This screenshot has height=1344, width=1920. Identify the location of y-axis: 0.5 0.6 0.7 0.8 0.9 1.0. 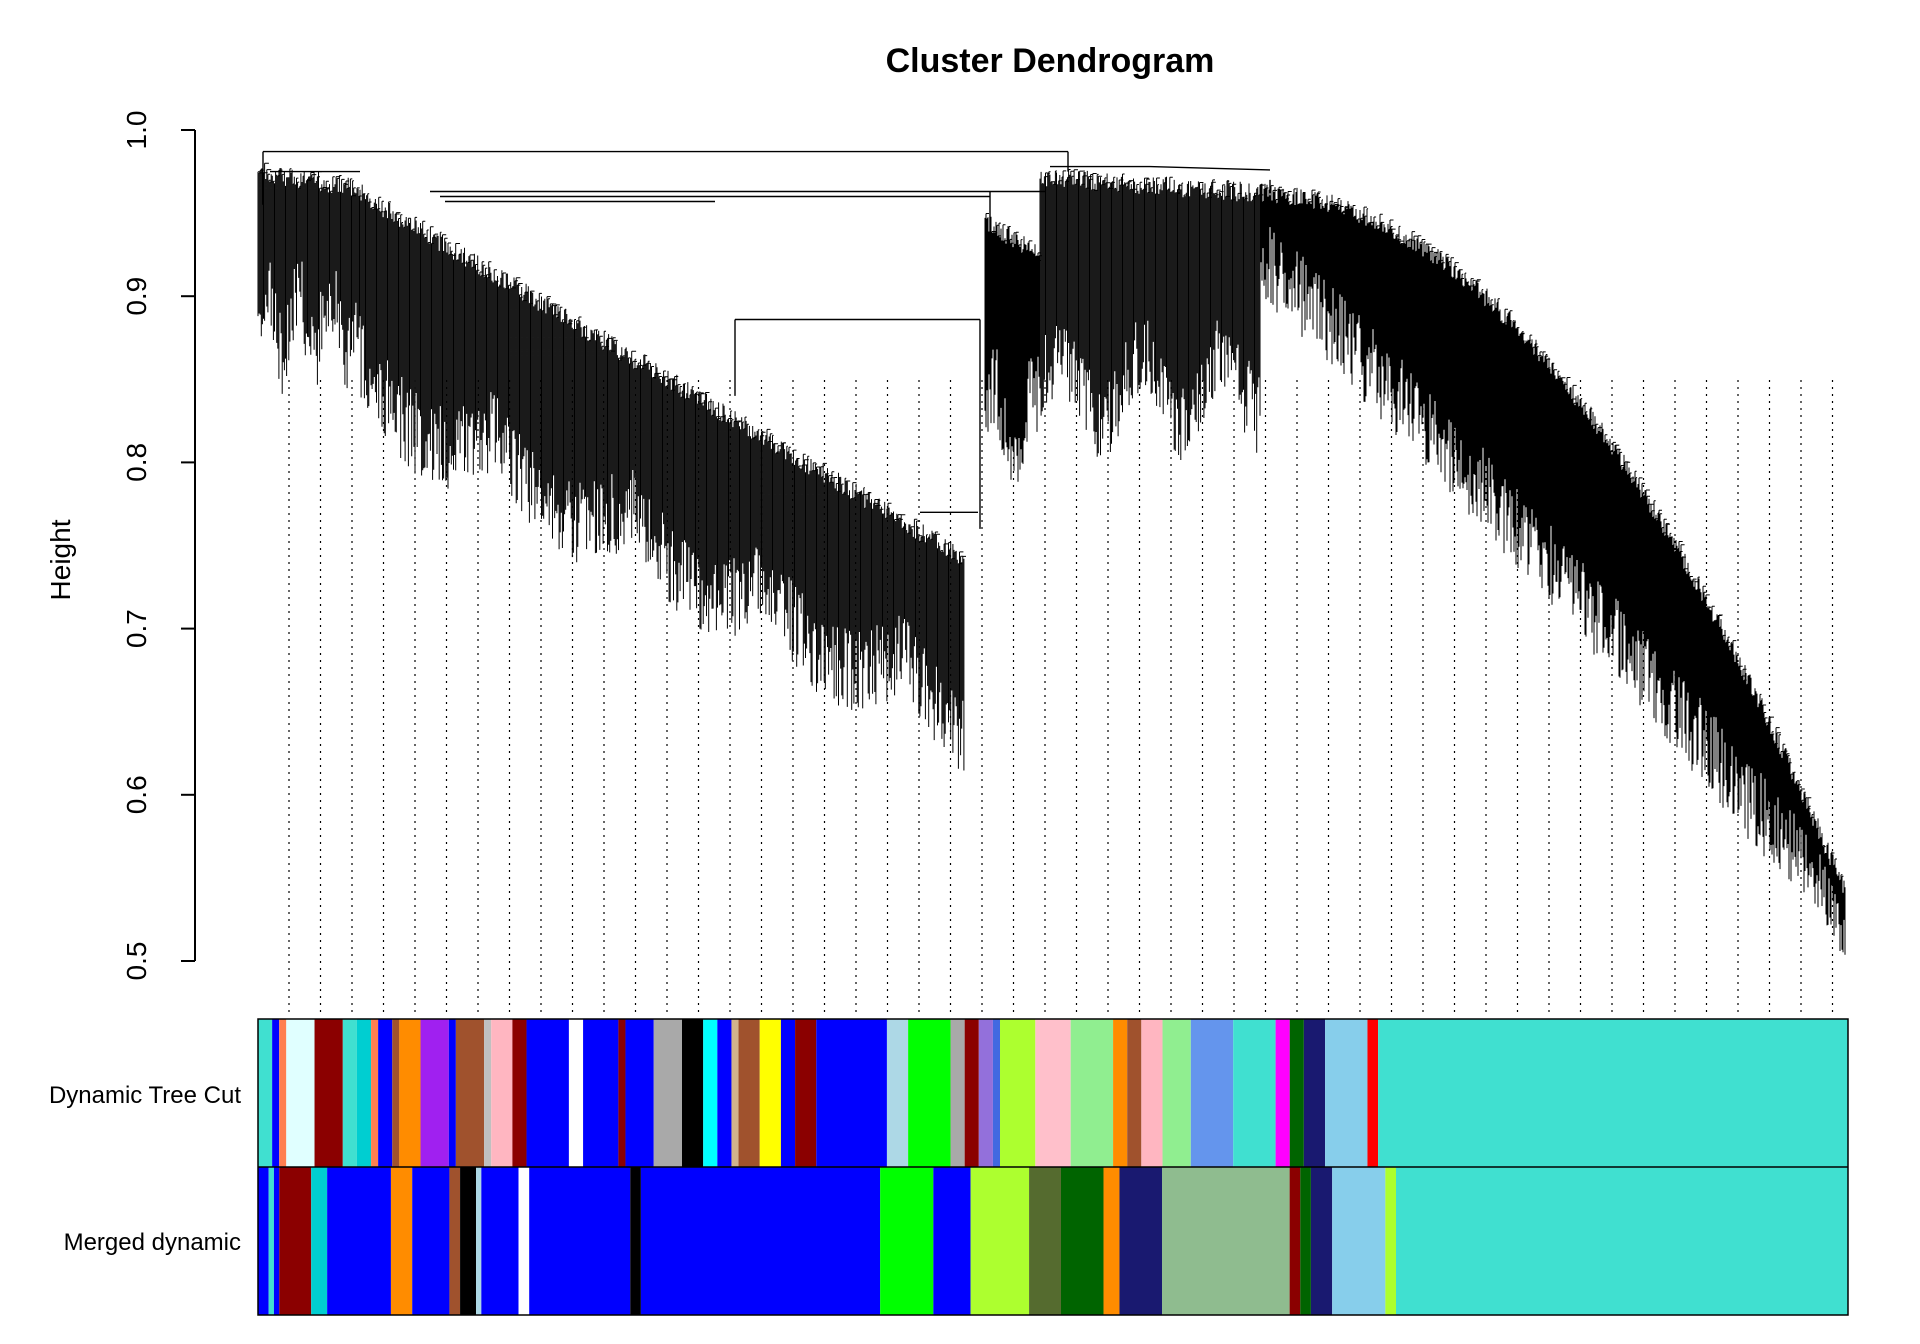
(158, 546).